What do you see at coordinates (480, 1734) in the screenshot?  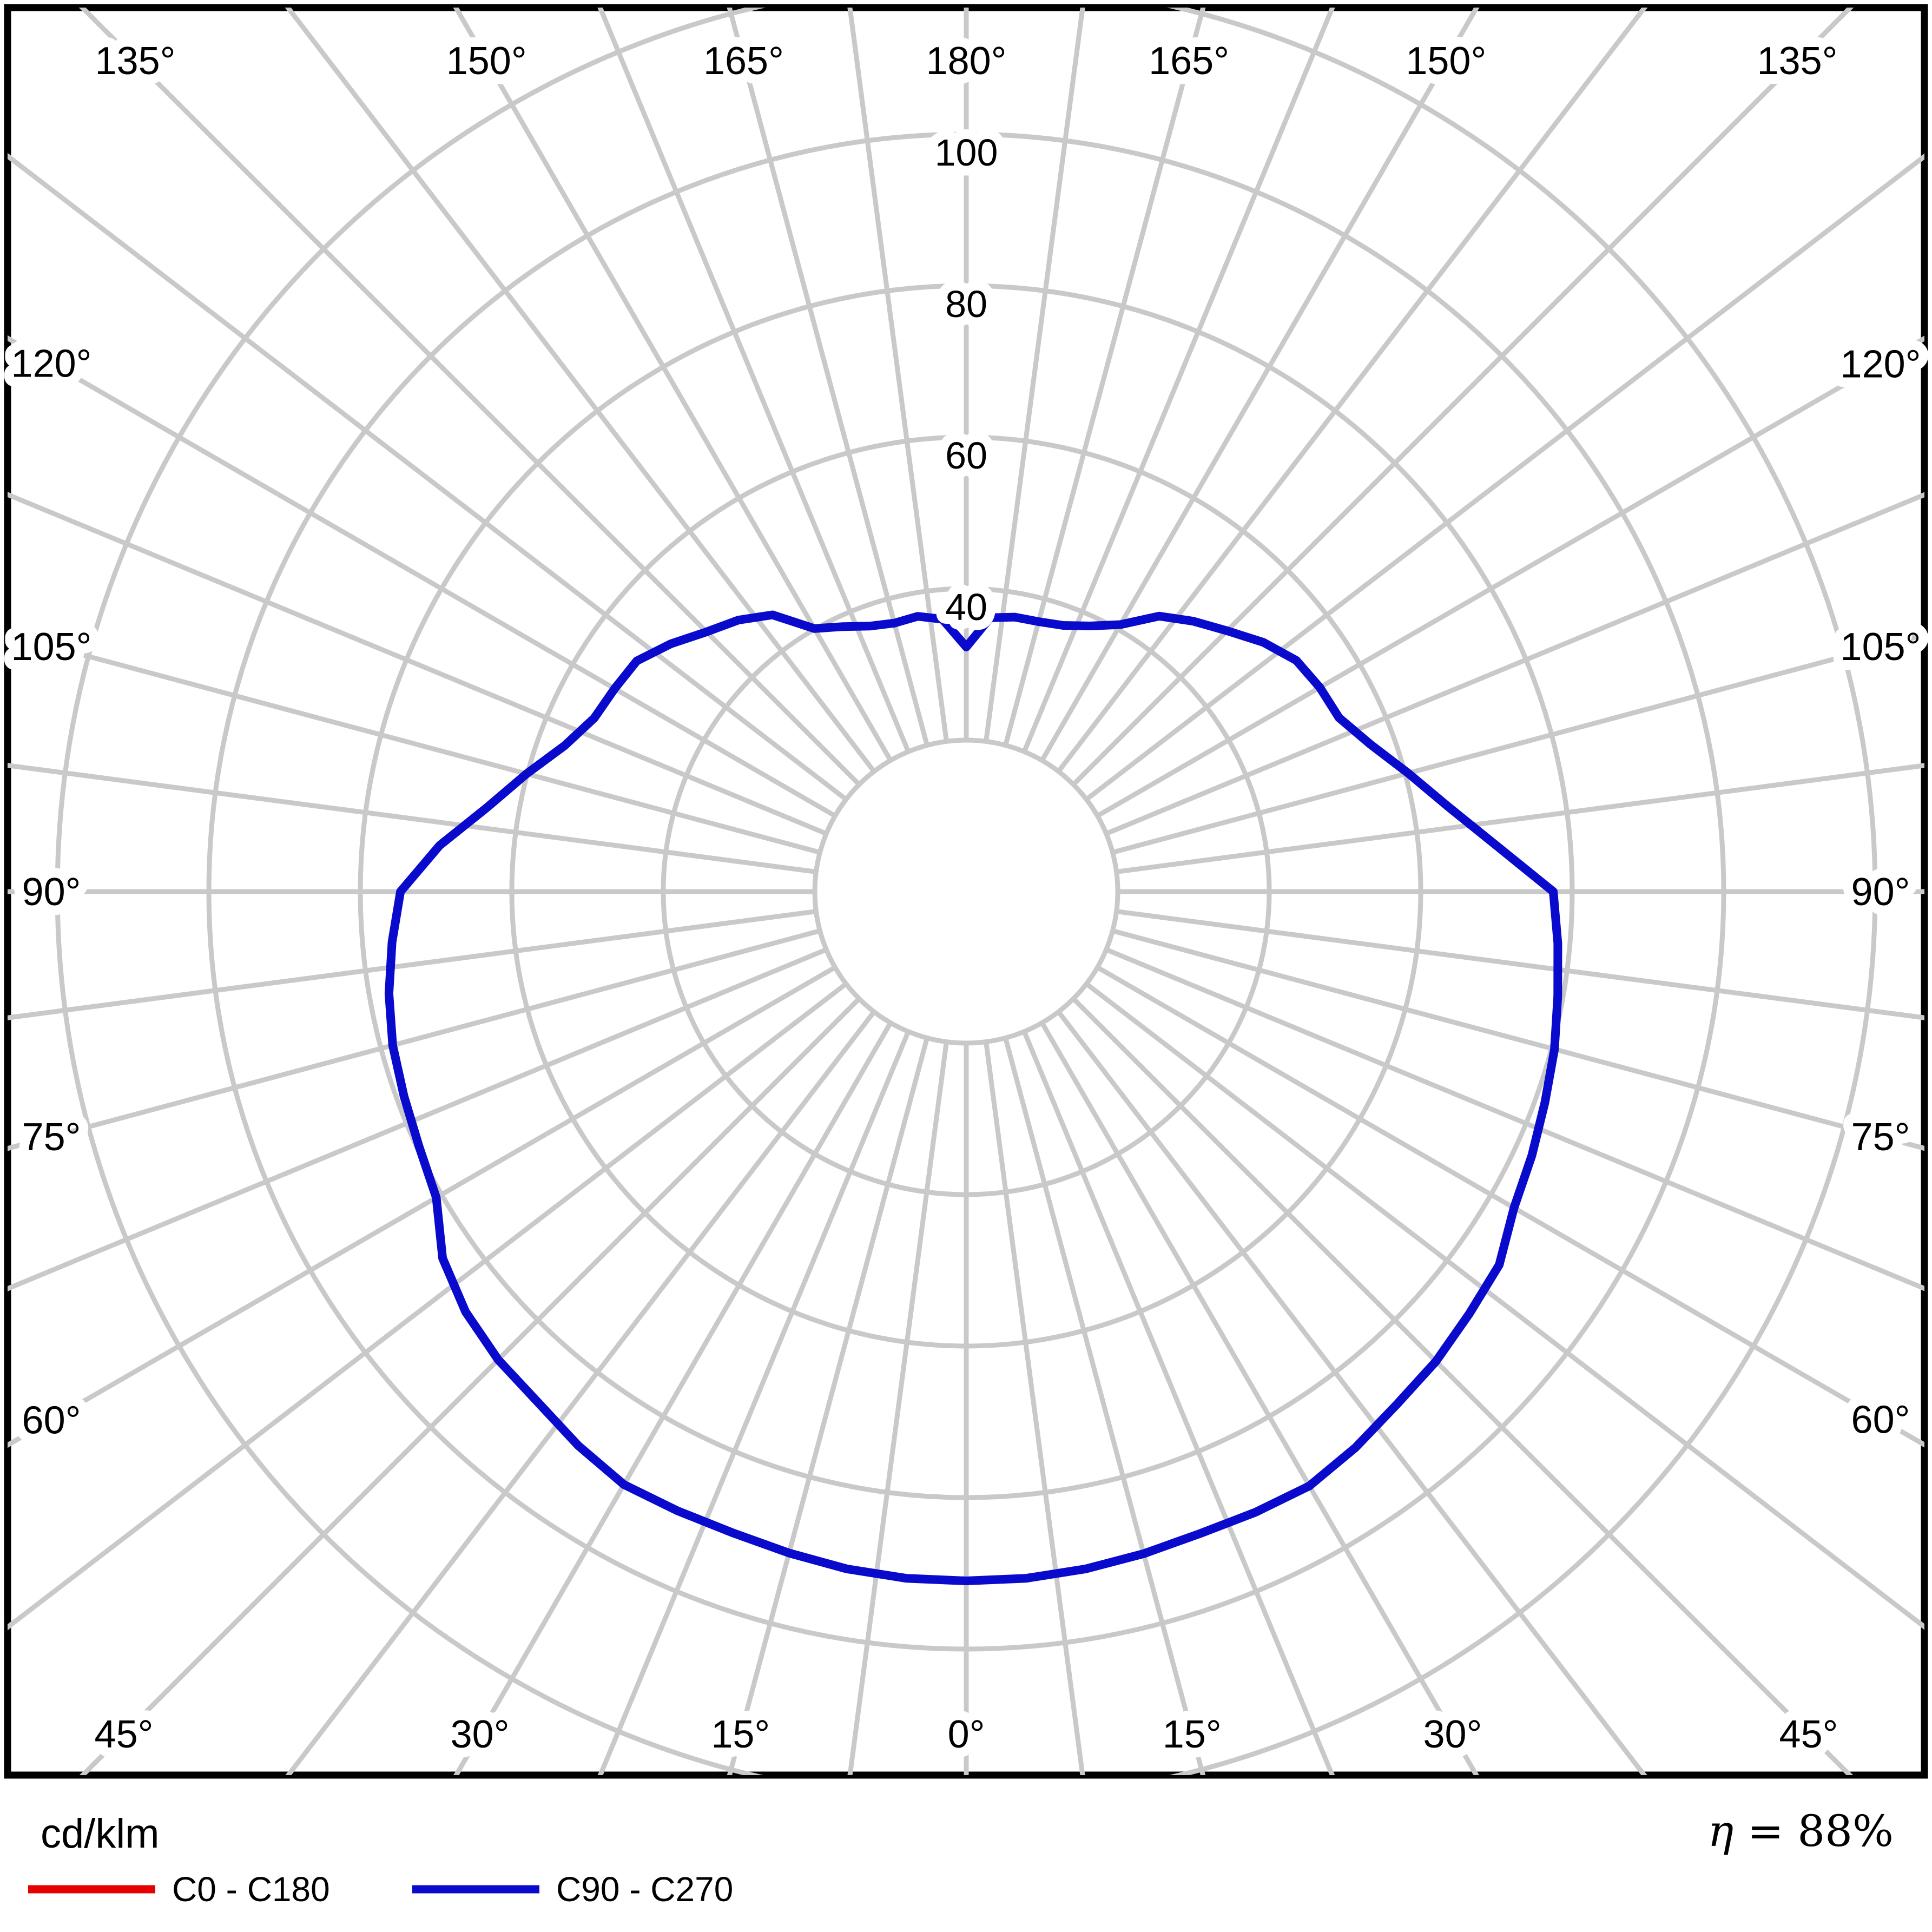 I see `angle-label-30-left: 30°` at bounding box center [480, 1734].